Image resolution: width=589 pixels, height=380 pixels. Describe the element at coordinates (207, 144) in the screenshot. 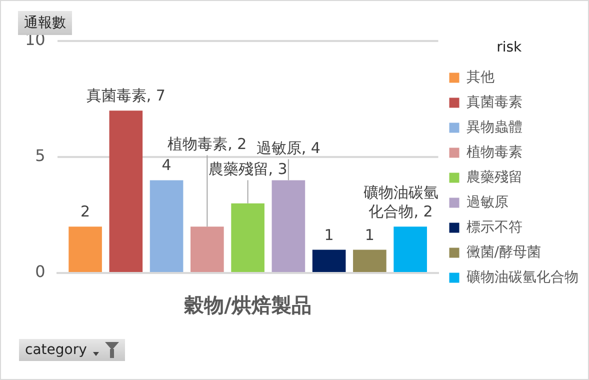

I see `data-label: 植物毒素, 2` at that location.